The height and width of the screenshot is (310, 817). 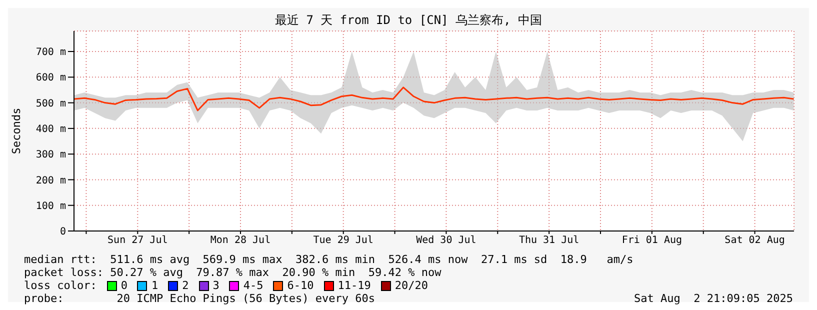 What do you see at coordinates (51, 206) in the screenshot?
I see `y-tick-label: 100 m` at bounding box center [51, 206].